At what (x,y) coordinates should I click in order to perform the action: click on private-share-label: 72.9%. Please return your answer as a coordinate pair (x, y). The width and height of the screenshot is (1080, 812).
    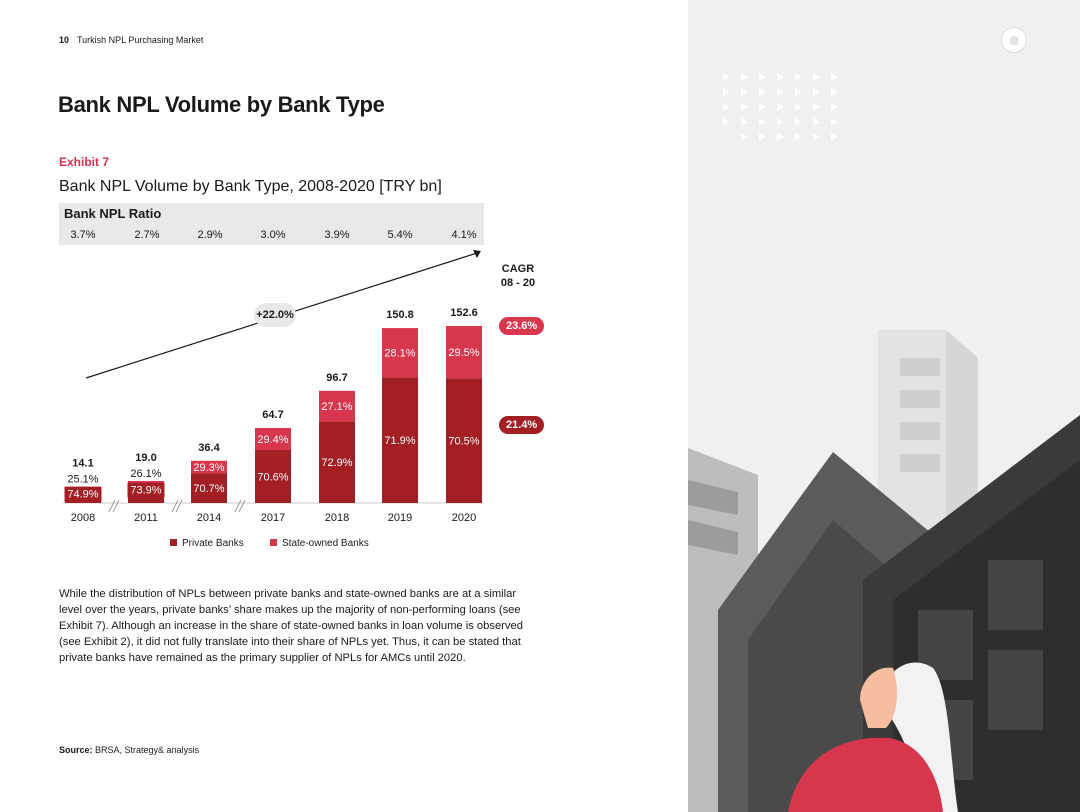
    Looking at the image, I should click on (336, 463).